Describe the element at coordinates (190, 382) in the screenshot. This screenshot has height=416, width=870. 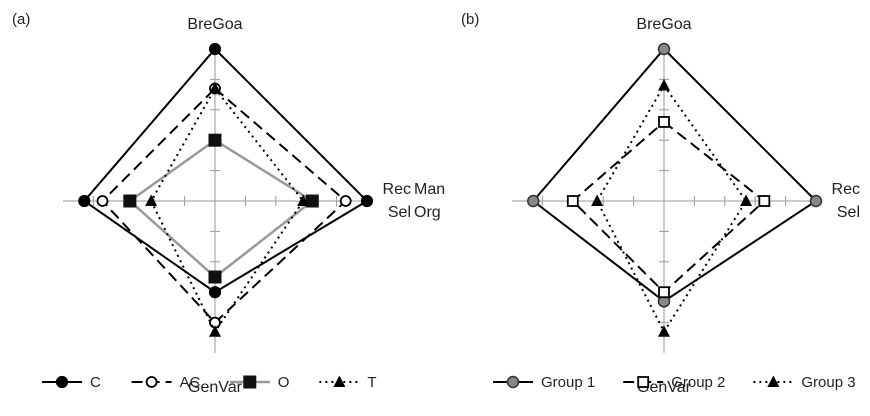
I see `legend-label: AC` at that location.